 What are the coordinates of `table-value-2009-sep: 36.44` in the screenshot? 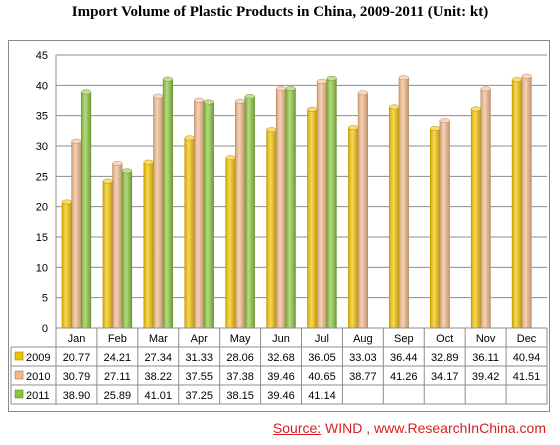 It's located at (404, 358).